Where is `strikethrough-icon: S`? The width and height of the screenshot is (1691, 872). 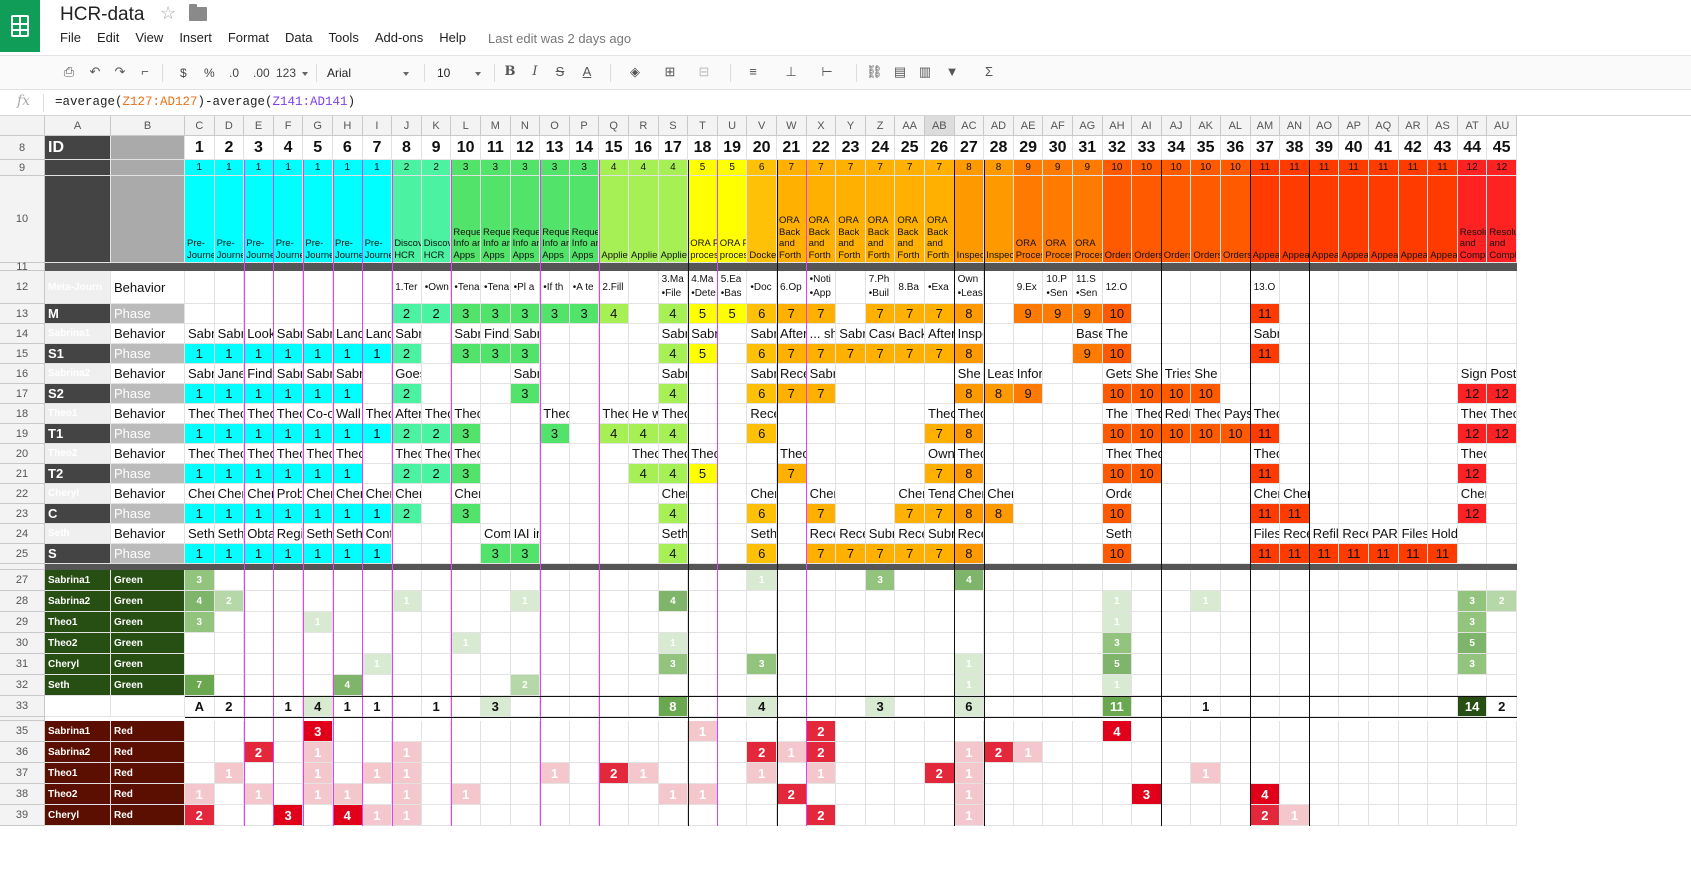 strikethrough-icon: S is located at coordinates (560, 71).